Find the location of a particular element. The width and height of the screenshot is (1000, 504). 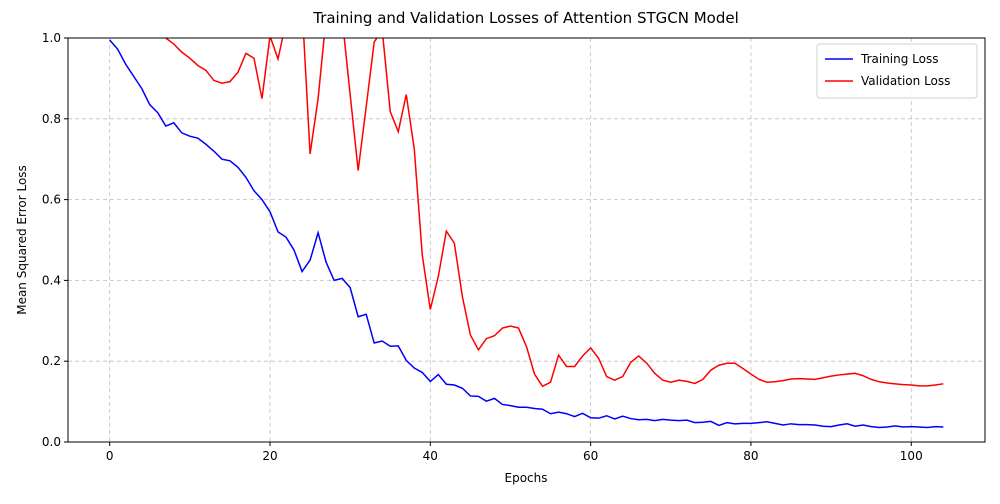

x-tick-label: 100 is located at coordinates (911, 456).